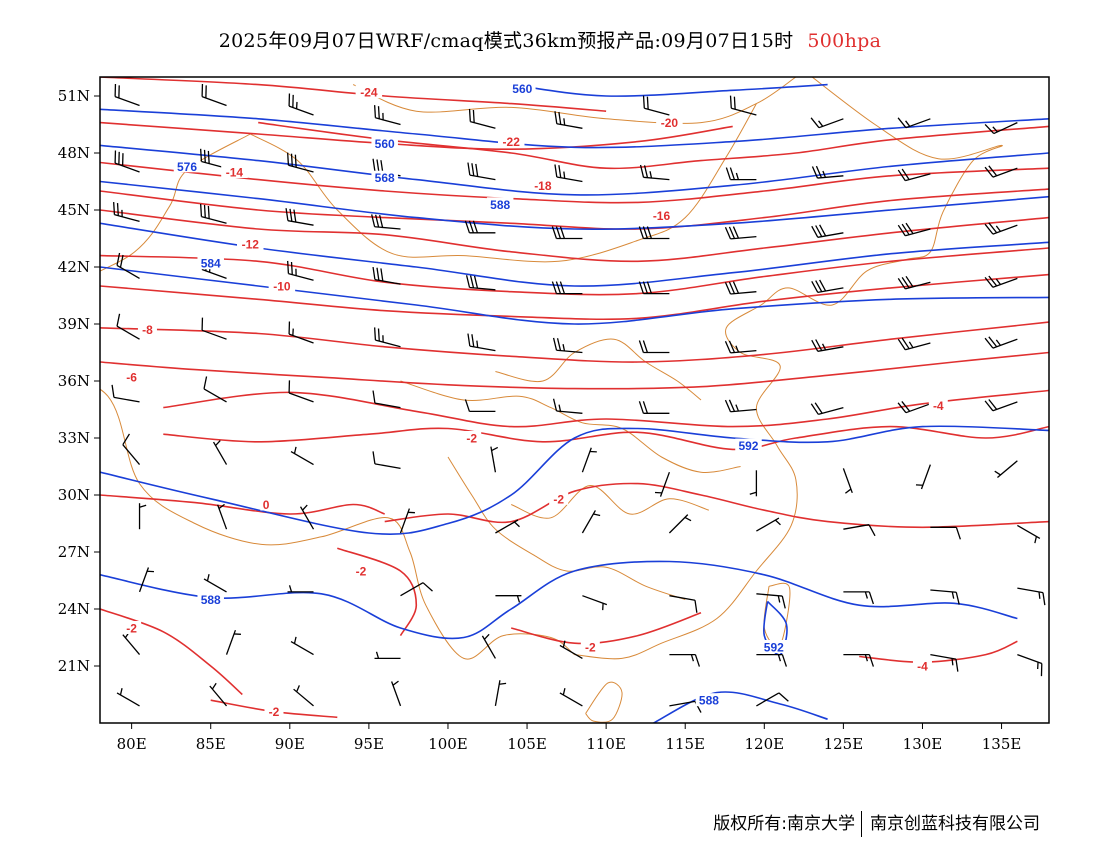  I want to click on lat-tick-label: 21N, so click(74, 666).